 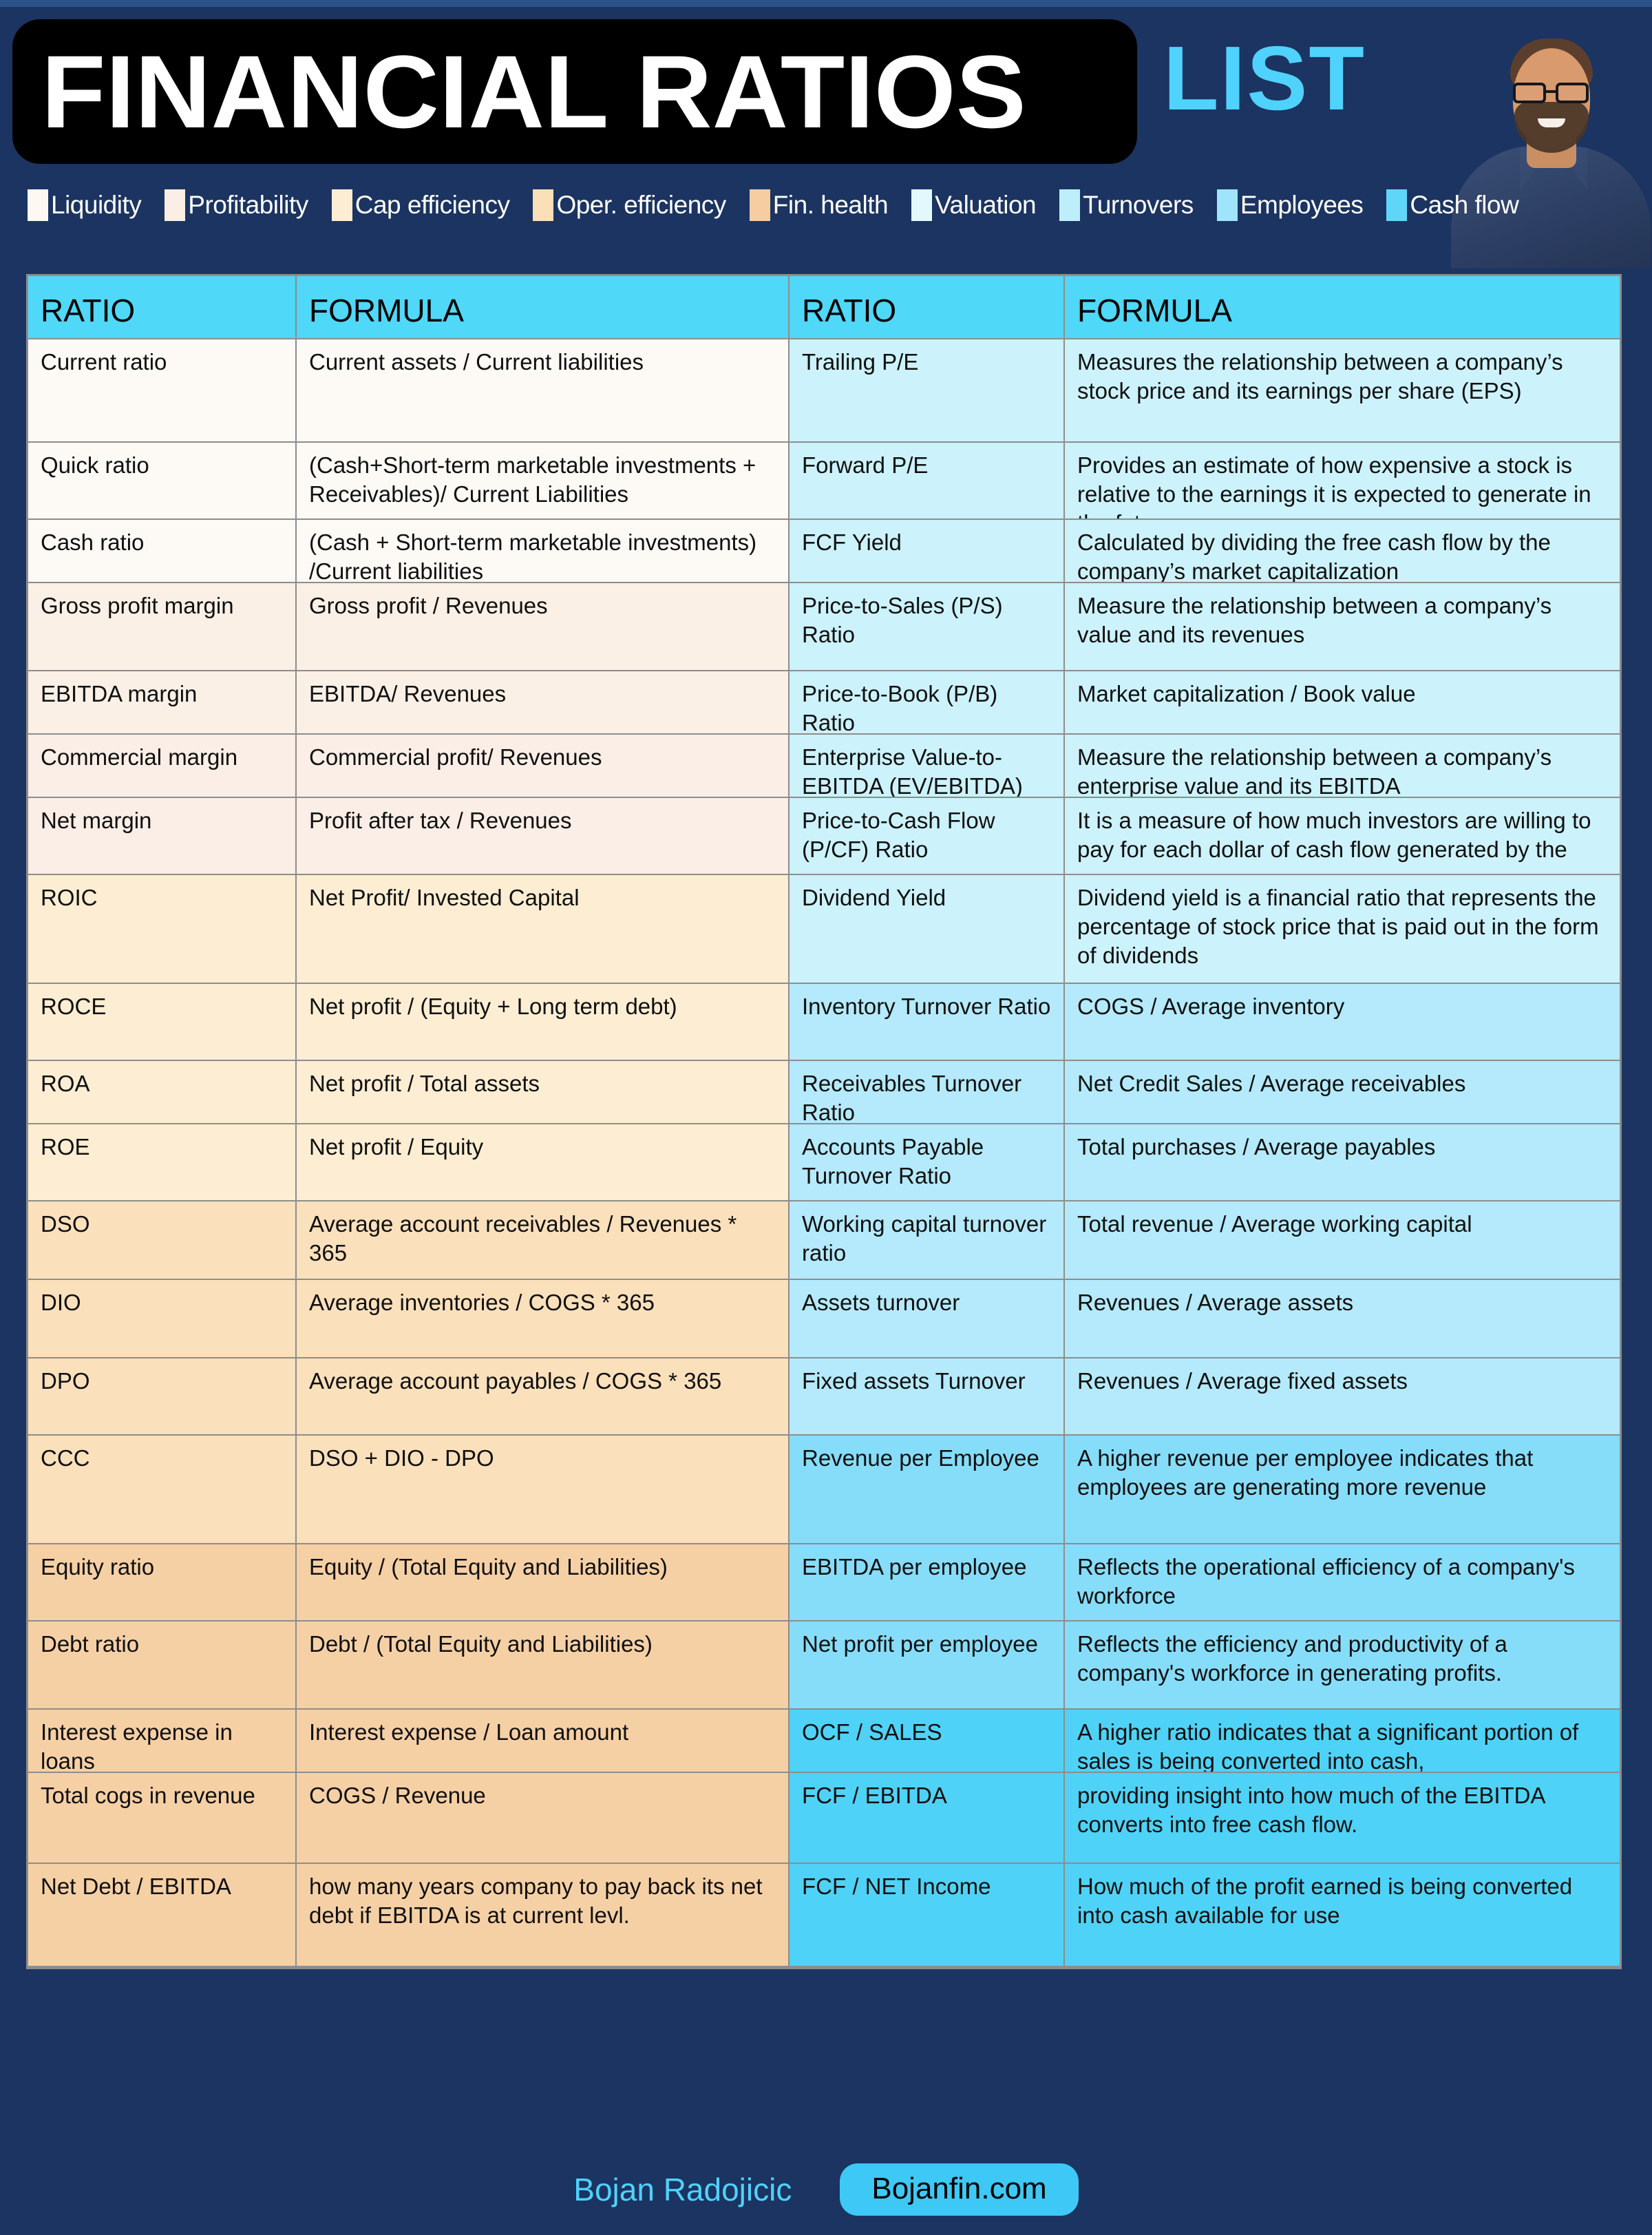 I want to click on table-row: CCC DSO + DIO - DPO, so click(x=409, y=1490).